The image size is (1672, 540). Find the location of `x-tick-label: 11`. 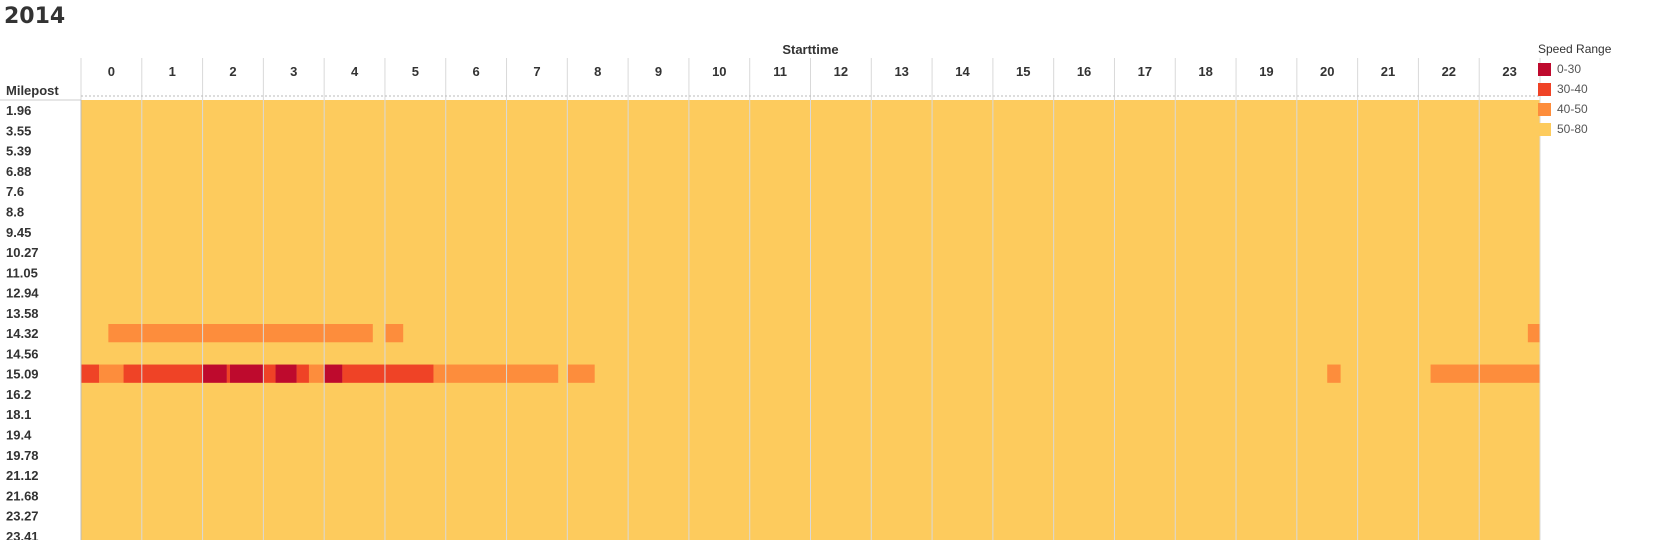

x-tick-label: 11 is located at coordinates (780, 71).